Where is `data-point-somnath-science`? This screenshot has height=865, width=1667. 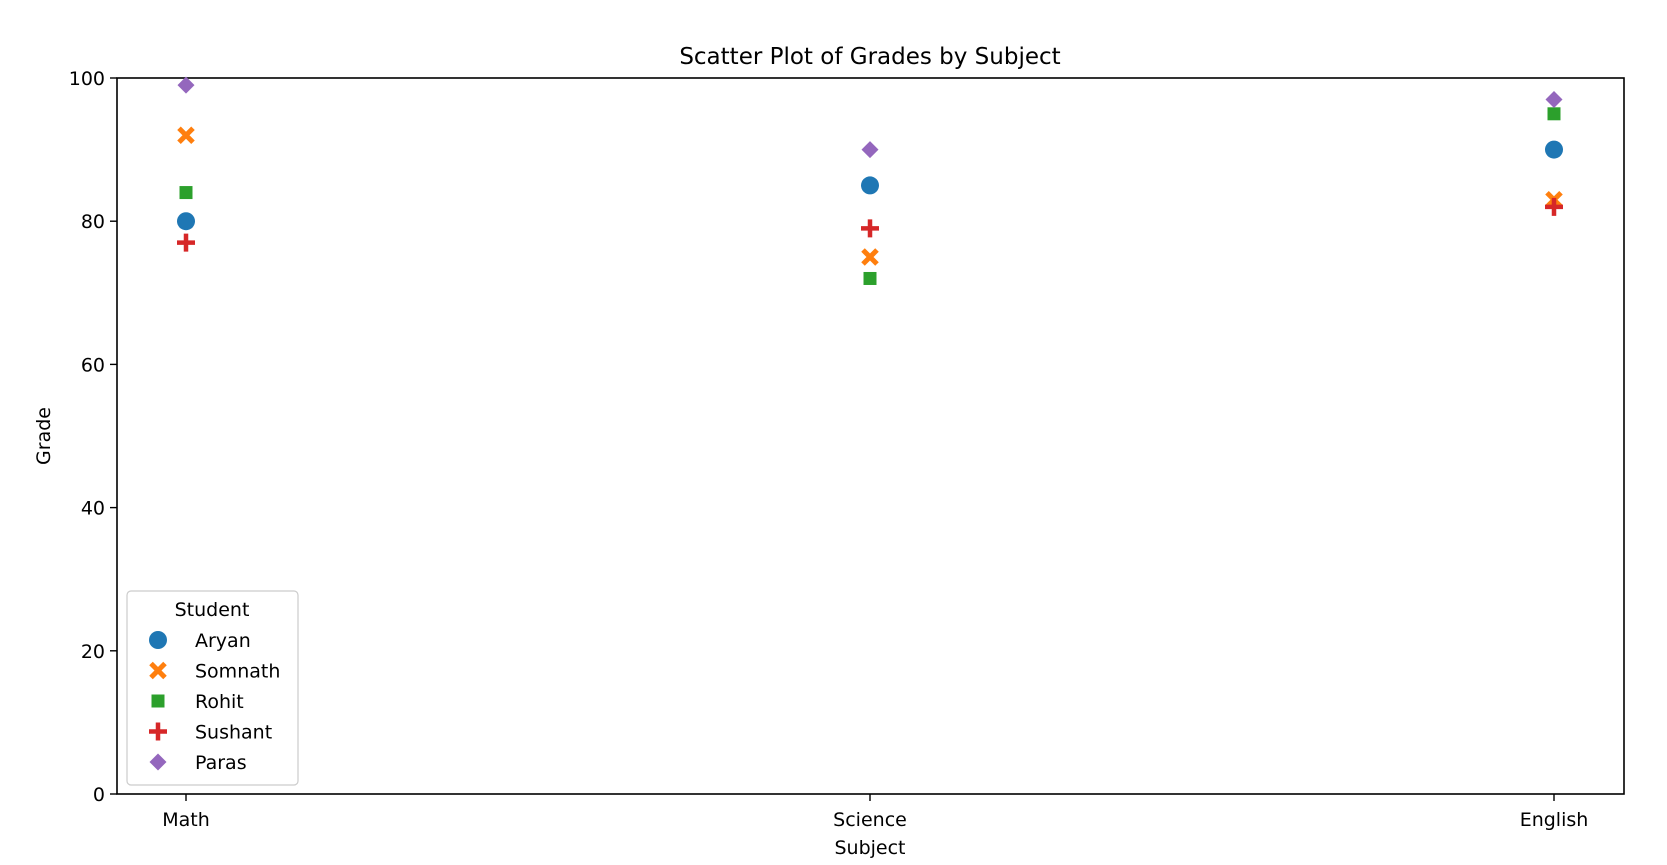 data-point-somnath-science is located at coordinates (870, 257).